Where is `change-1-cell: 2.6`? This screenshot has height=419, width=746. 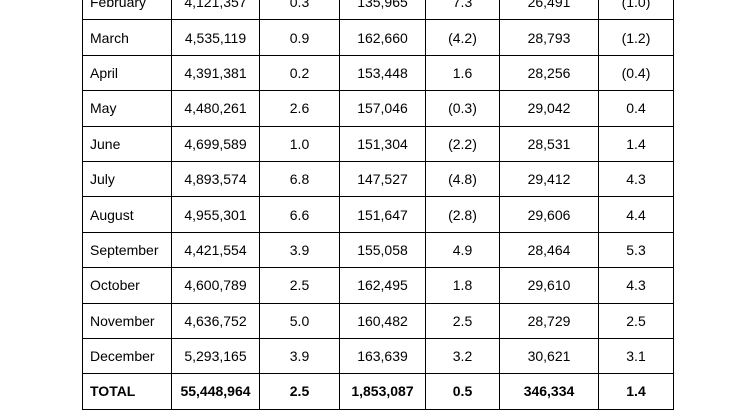 change-1-cell: 2.6 is located at coordinates (299, 108).